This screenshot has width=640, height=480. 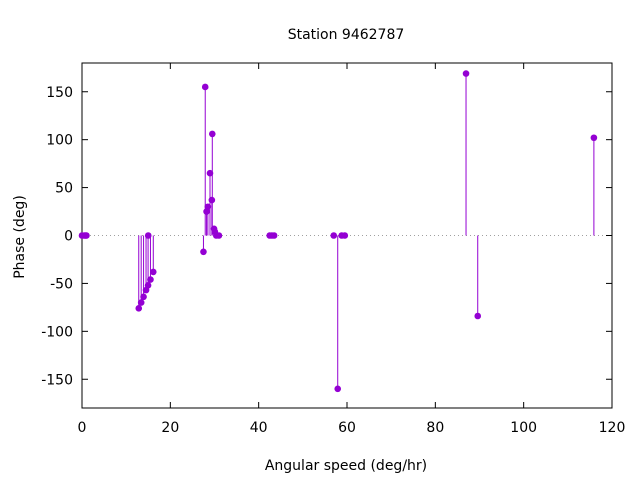 I want to click on x-tick-label: 80, so click(x=435, y=428).